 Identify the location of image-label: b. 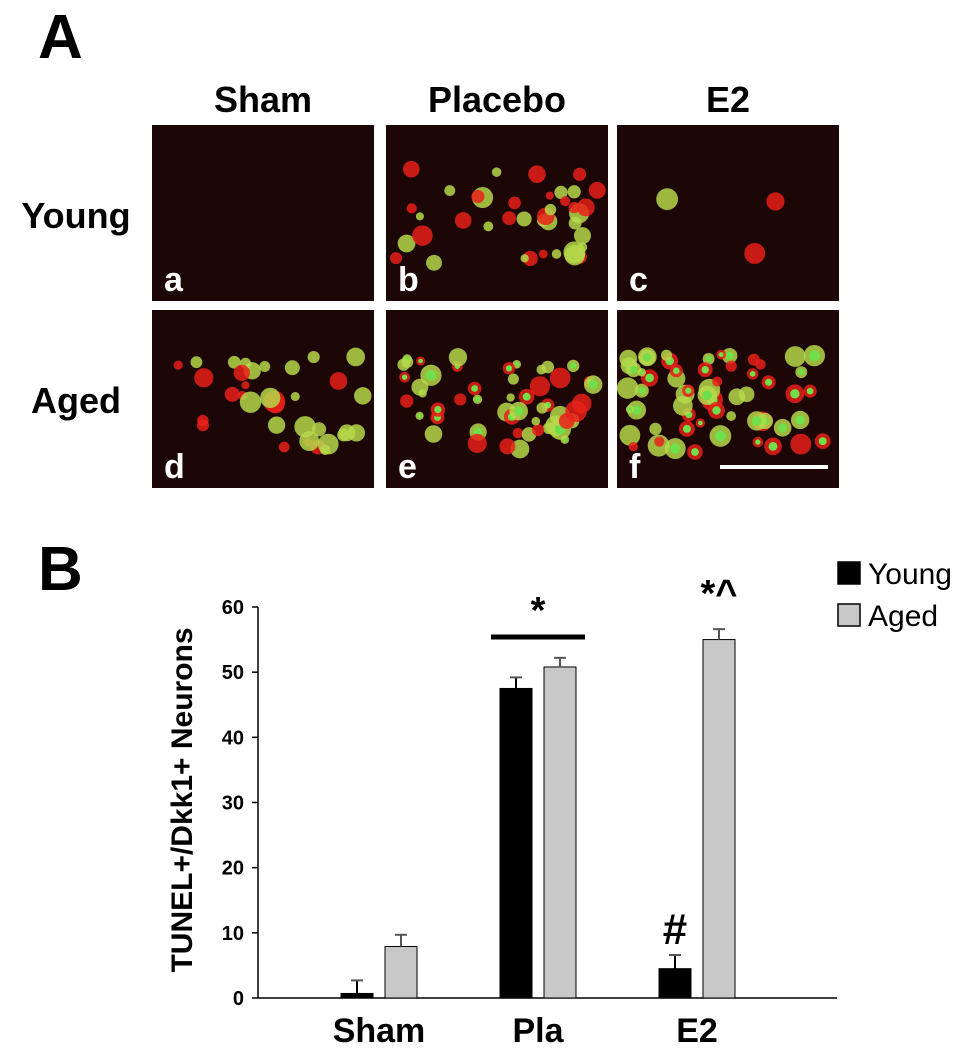
(408, 280).